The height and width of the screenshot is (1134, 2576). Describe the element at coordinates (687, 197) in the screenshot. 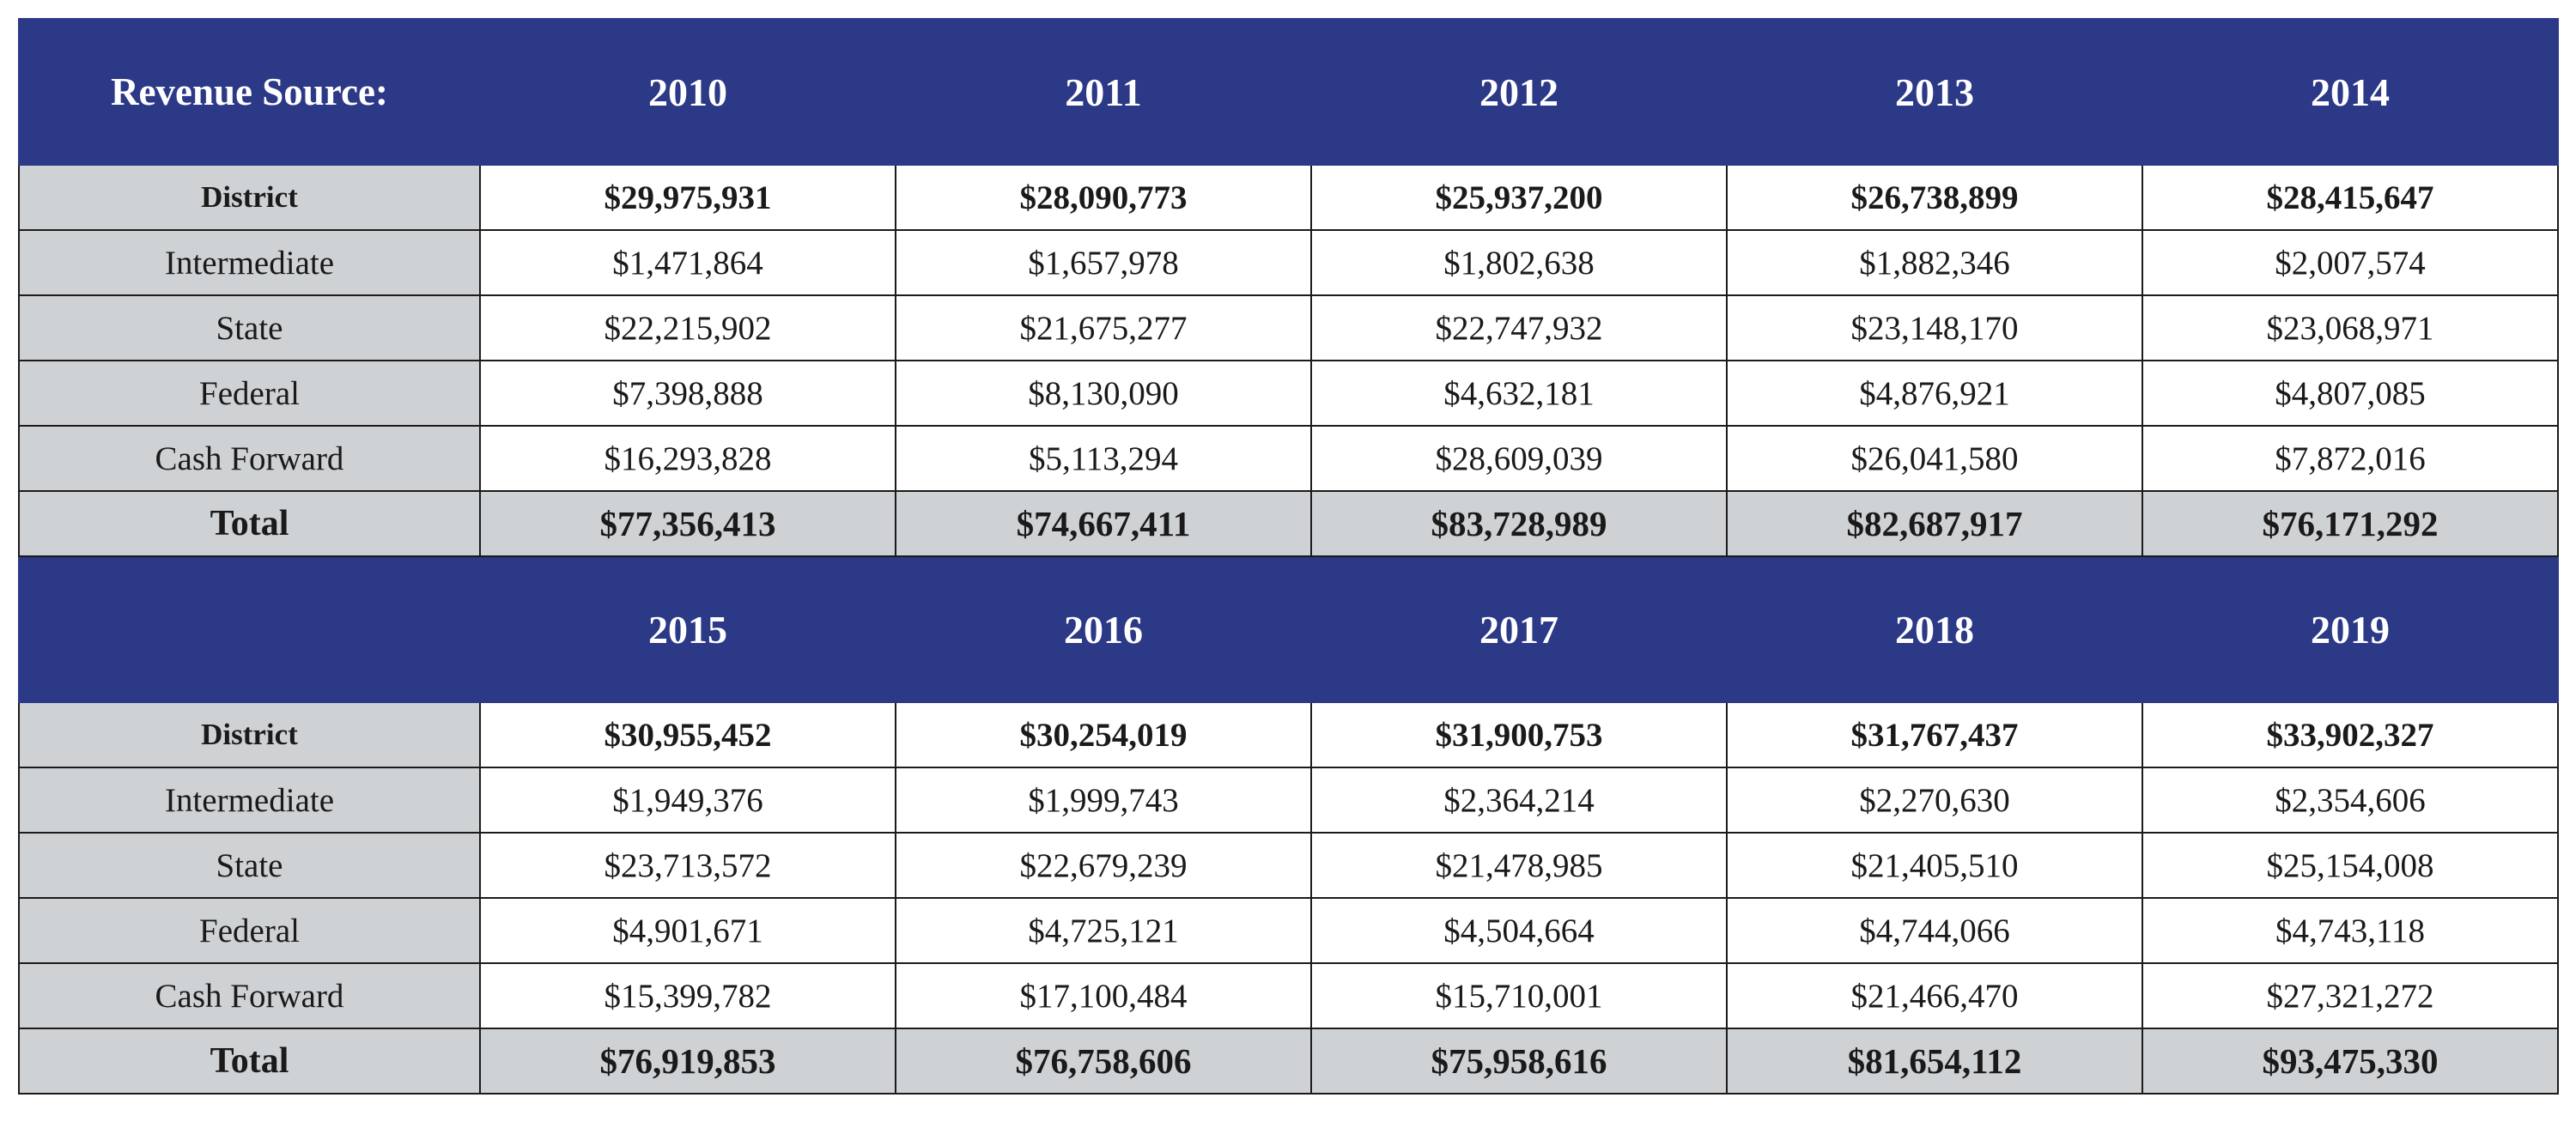

I see `value-cell-district-2010: $29,975,931` at that location.